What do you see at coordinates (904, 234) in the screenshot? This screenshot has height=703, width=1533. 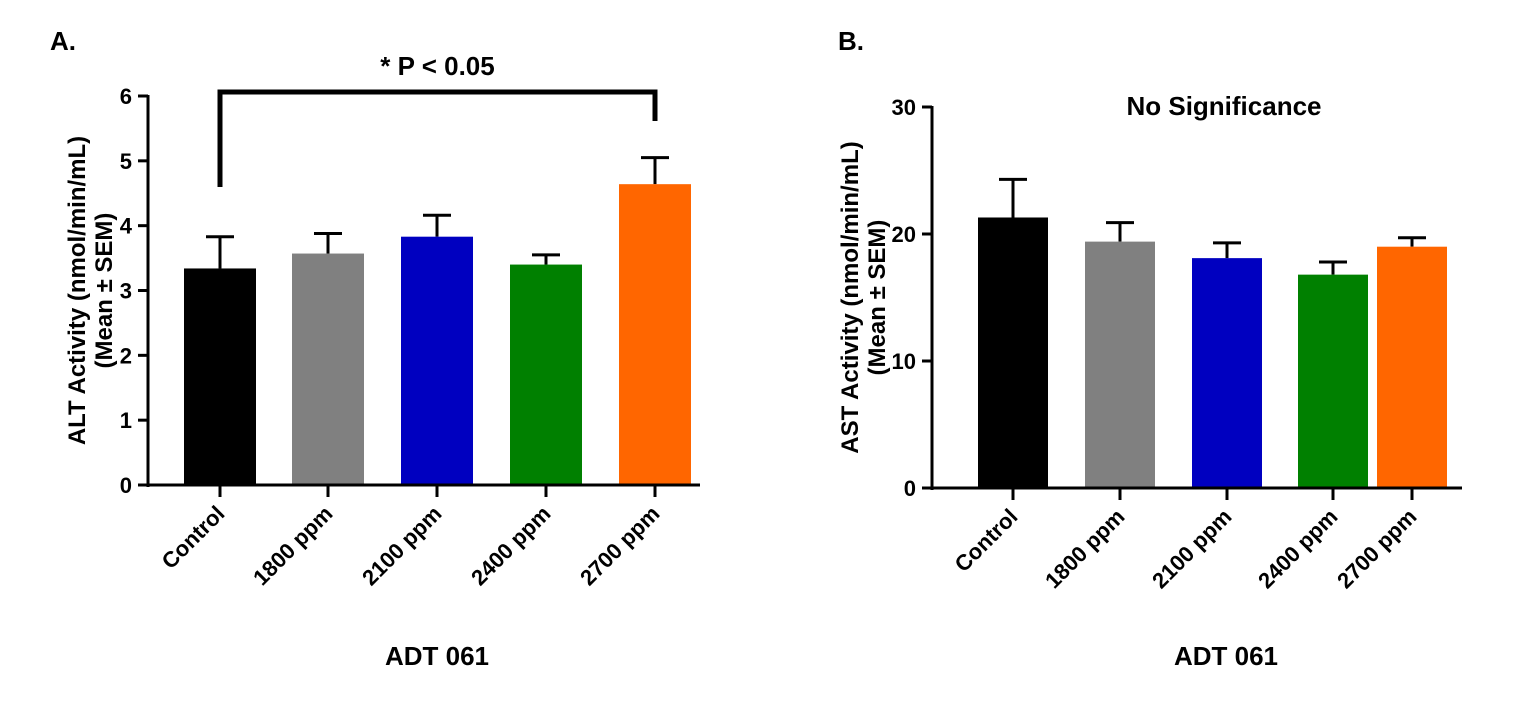 I see `y-tick-label: 20` at bounding box center [904, 234].